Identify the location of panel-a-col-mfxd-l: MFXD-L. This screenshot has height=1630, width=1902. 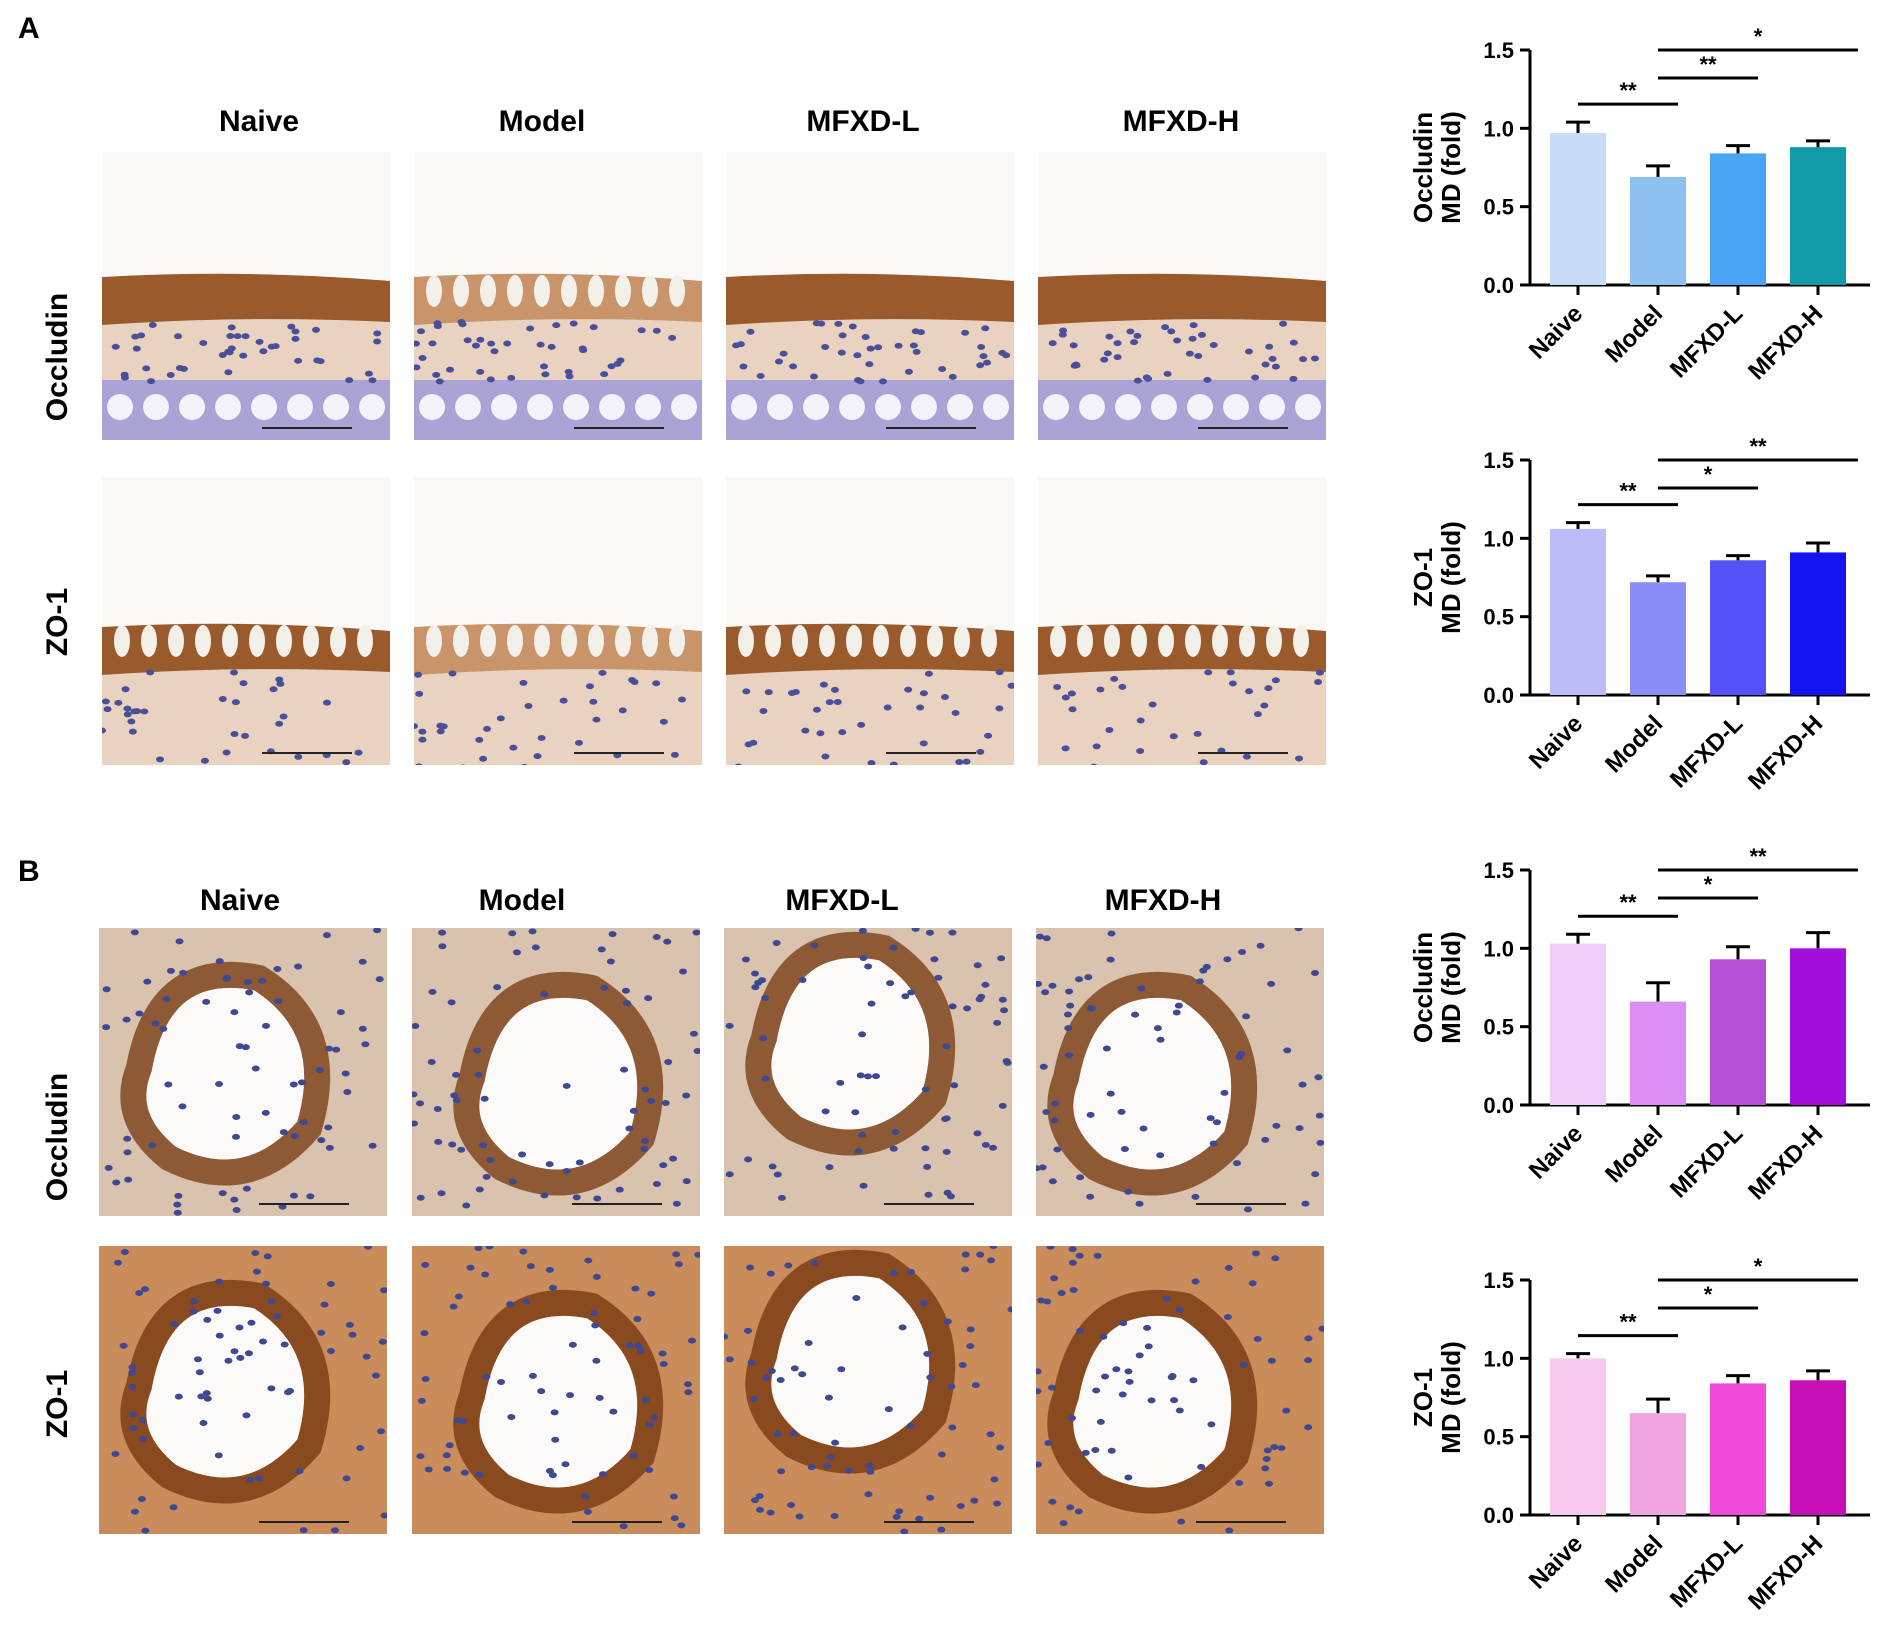
(863, 122).